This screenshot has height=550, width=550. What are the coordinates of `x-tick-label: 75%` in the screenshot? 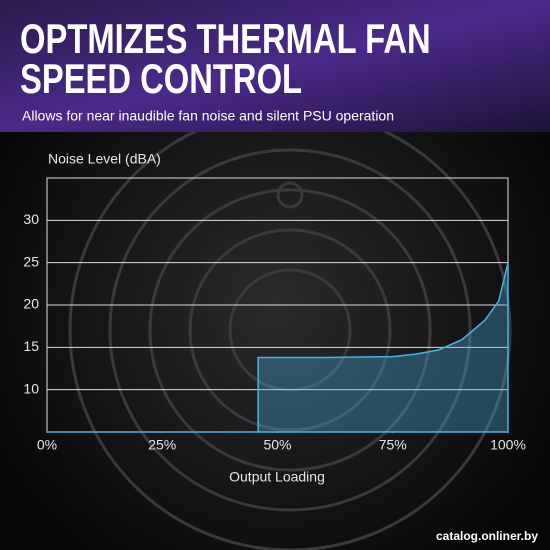 It's located at (393, 445).